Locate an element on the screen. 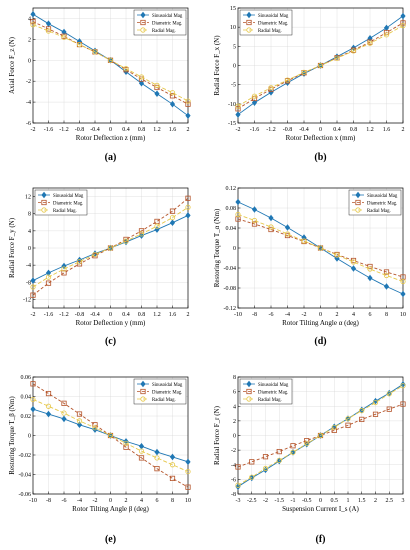 This screenshot has width=410, height=550. series-circle is located at coordinates (110, 247).